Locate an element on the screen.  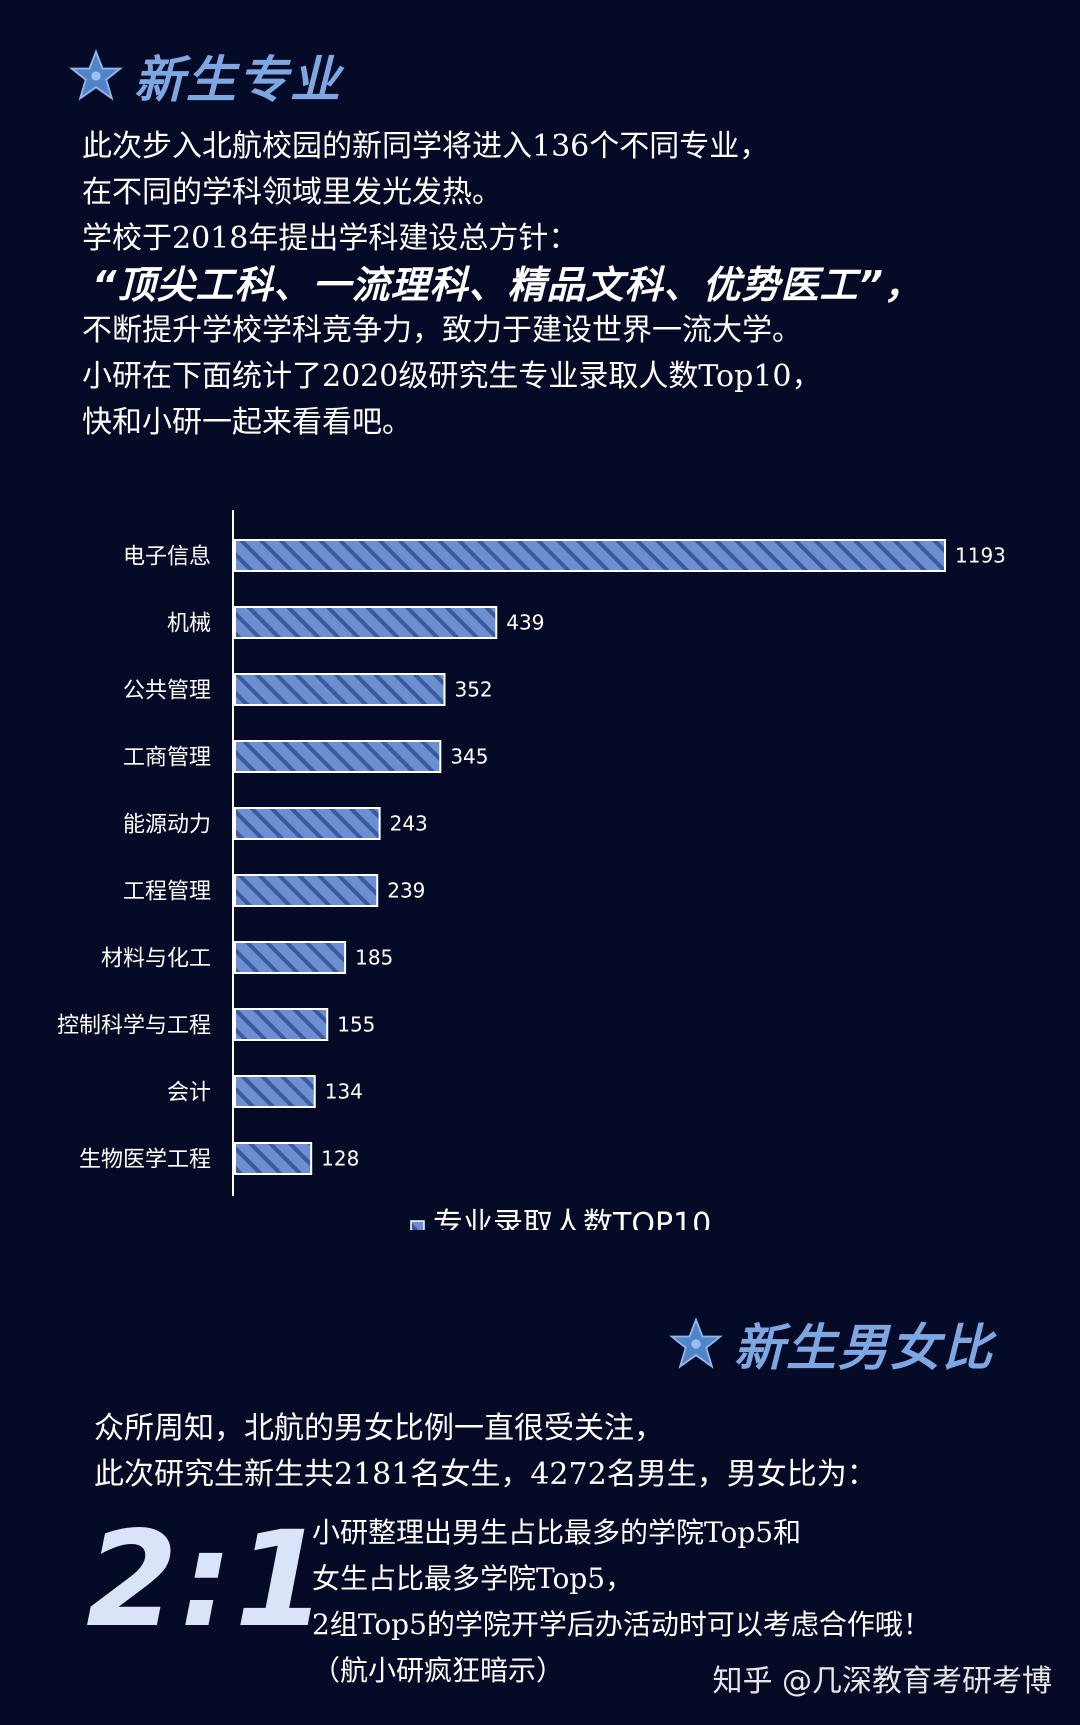
data-label: 345 is located at coordinates (469, 757).